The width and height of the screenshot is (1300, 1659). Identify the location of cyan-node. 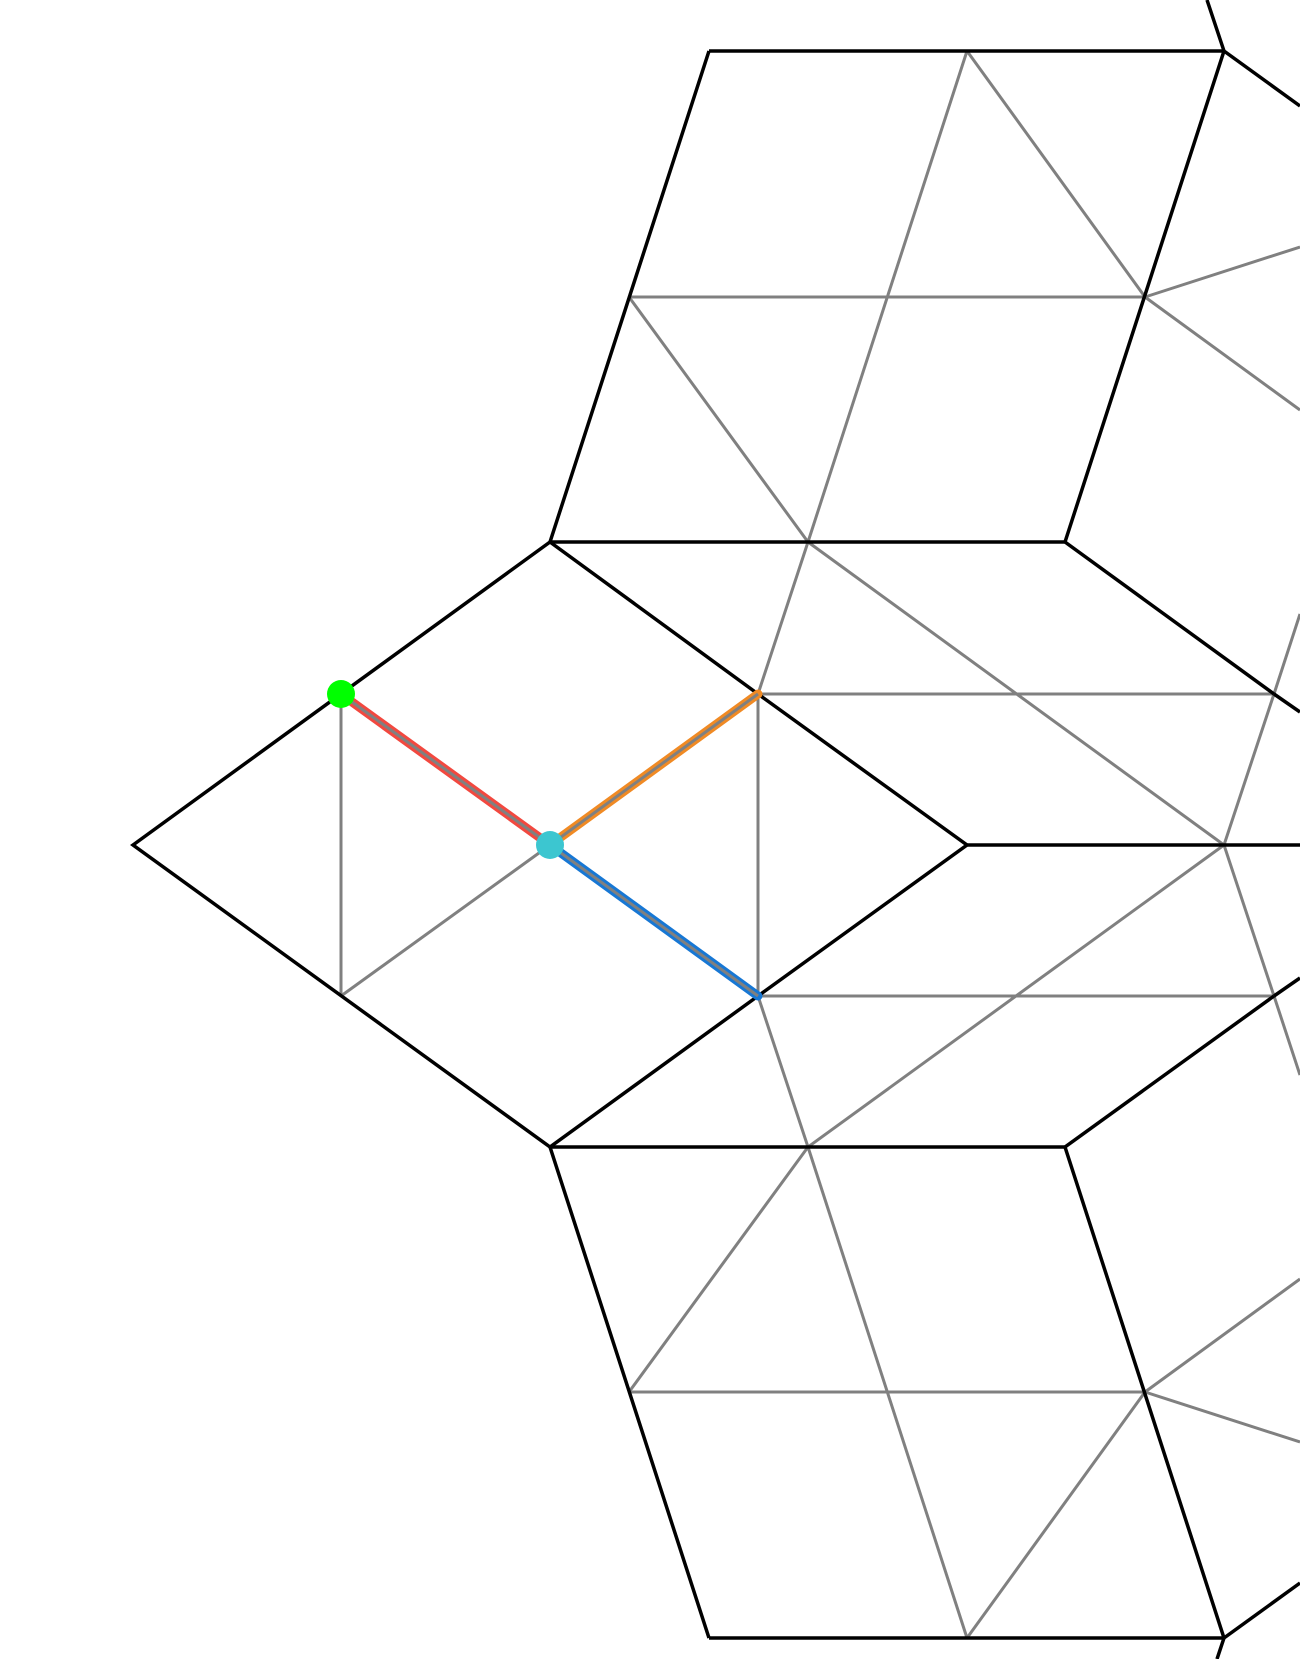
(550, 845).